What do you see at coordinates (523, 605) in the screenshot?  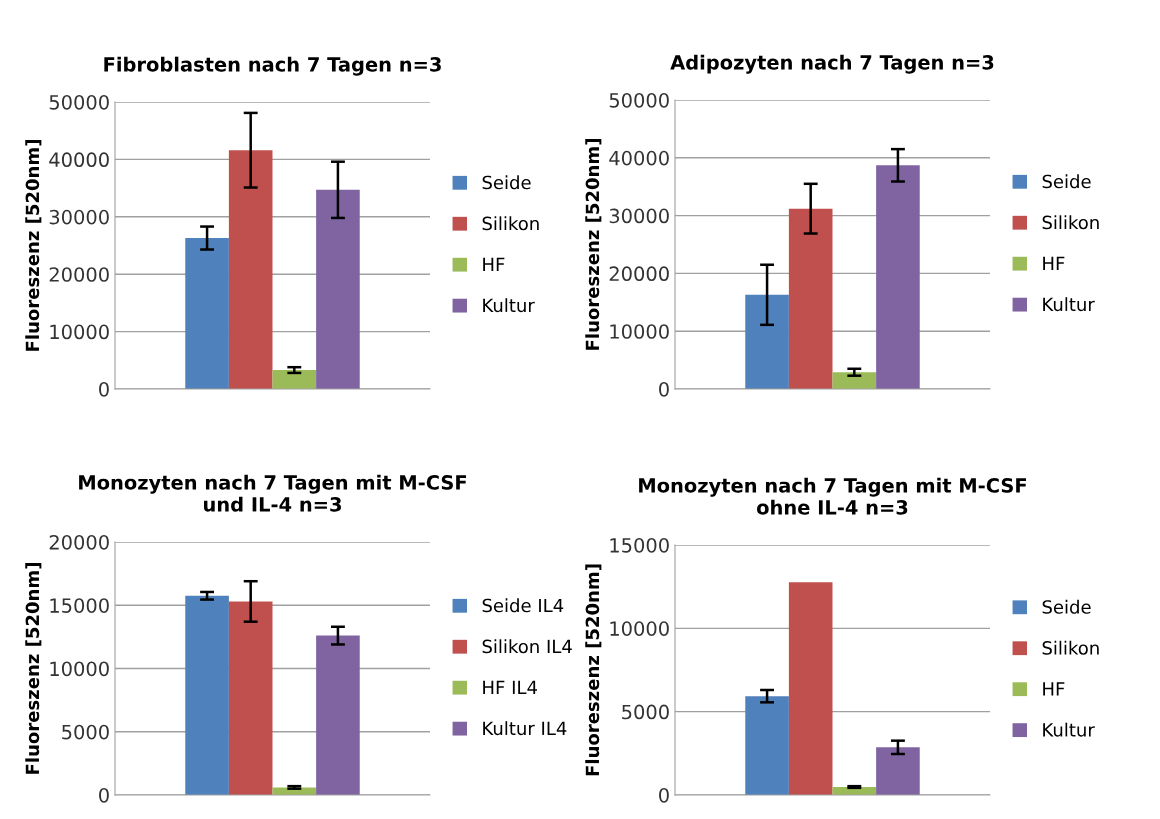 I see `legend-label: Seide IL4` at bounding box center [523, 605].